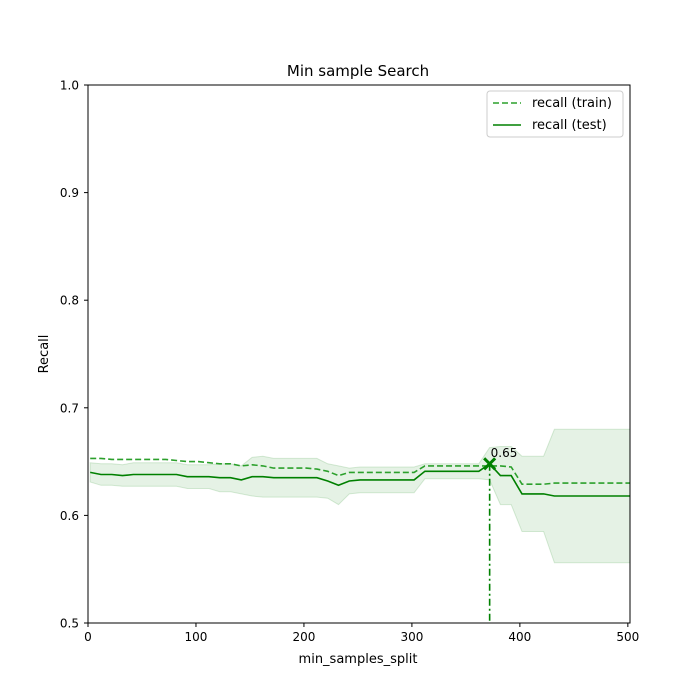 The height and width of the screenshot is (700, 700). What do you see at coordinates (555, 114) in the screenshot?
I see `legend: recall (train) recall (test)` at bounding box center [555, 114].